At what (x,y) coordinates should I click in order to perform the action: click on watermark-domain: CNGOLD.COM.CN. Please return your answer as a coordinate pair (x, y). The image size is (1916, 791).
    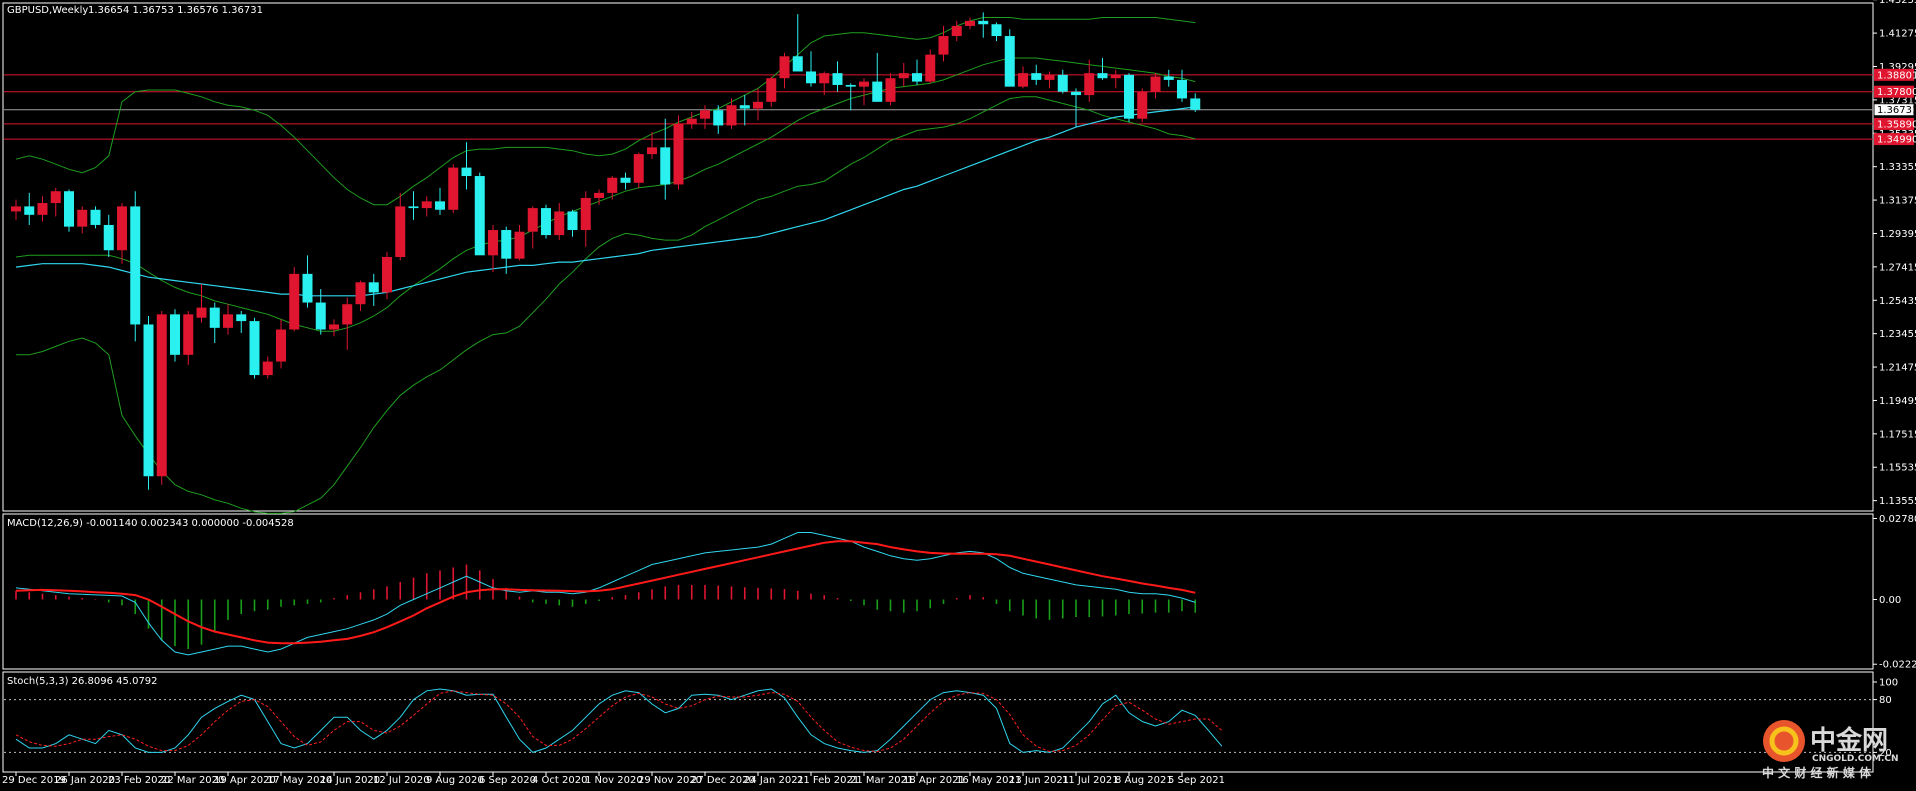
    Looking at the image, I should click on (1855, 759).